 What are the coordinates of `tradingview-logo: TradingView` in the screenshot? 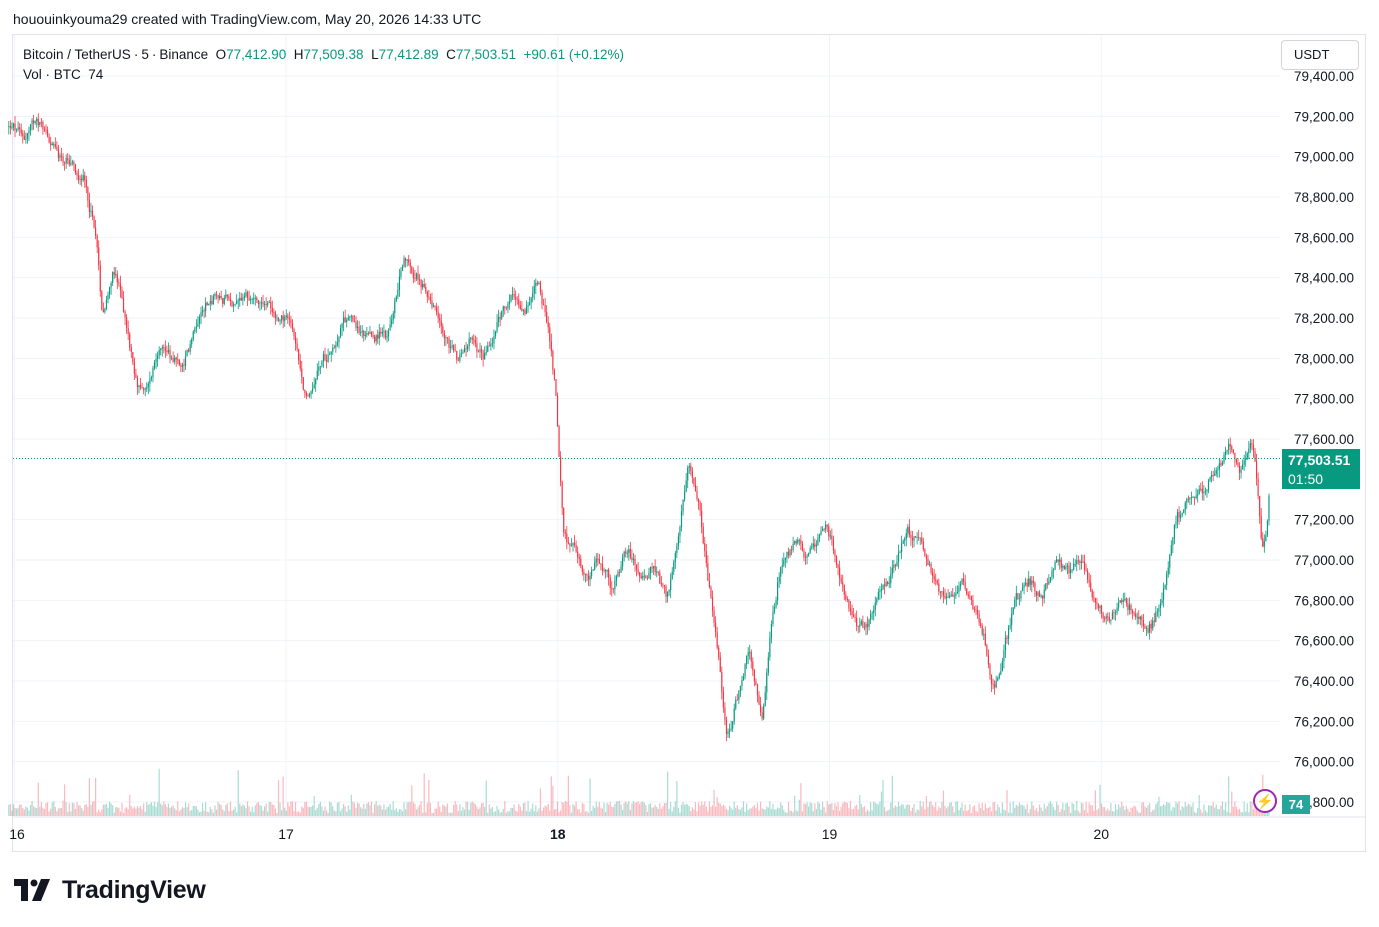 It's located at (110, 890).